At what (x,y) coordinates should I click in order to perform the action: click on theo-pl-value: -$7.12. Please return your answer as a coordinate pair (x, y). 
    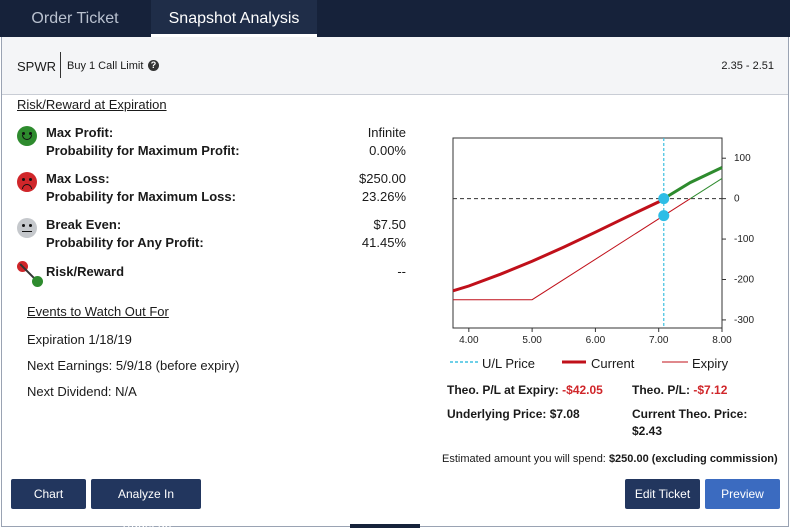
    Looking at the image, I should click on (710, 390).